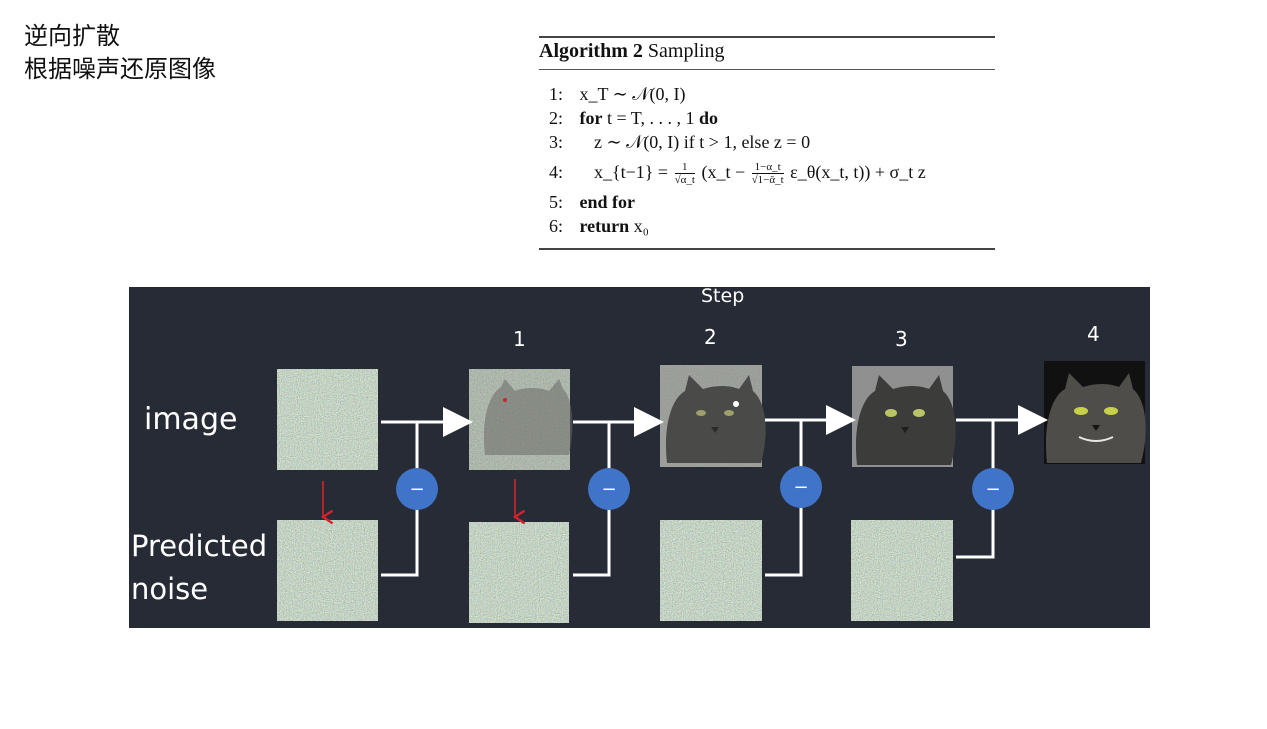 The height and width of the screenshot is (729, 1267). Describe the element at coordinates (591, 51) in the screenshot. I see `algorithm-name: Algorithm 2` at that location.